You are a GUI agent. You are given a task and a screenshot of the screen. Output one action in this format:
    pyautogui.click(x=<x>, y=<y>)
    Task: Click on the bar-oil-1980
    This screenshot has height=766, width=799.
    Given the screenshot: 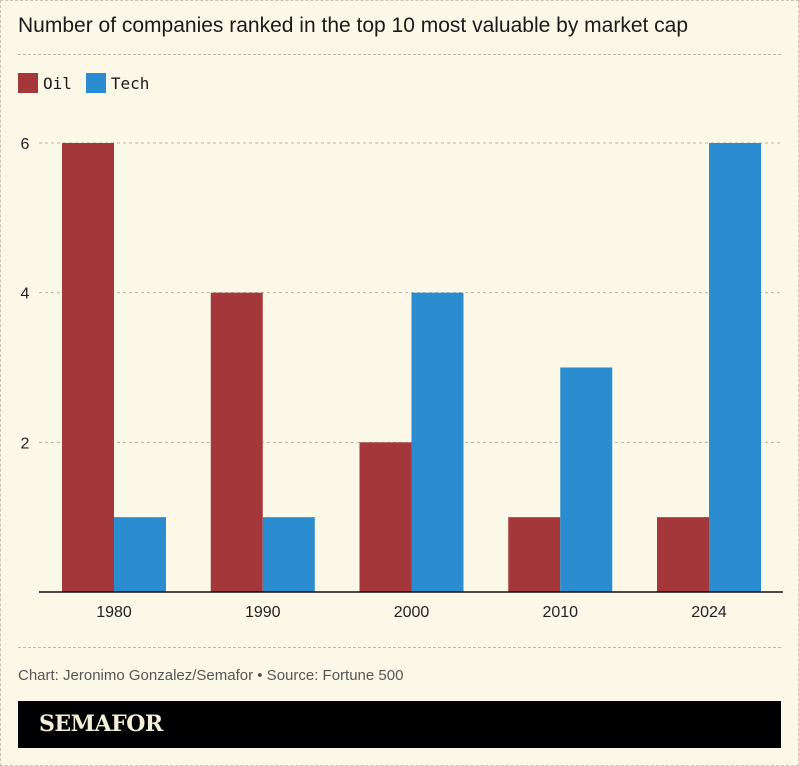 What is the action you would take?
    pyautogui.click(x=88, y=367)
    